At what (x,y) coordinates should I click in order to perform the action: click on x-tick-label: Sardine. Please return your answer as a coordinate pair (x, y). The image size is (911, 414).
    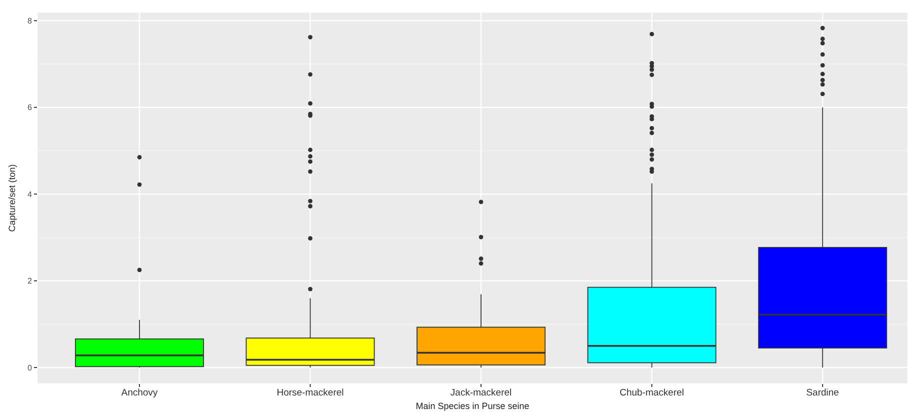
    Looking at the image, I should click on (822, 393).